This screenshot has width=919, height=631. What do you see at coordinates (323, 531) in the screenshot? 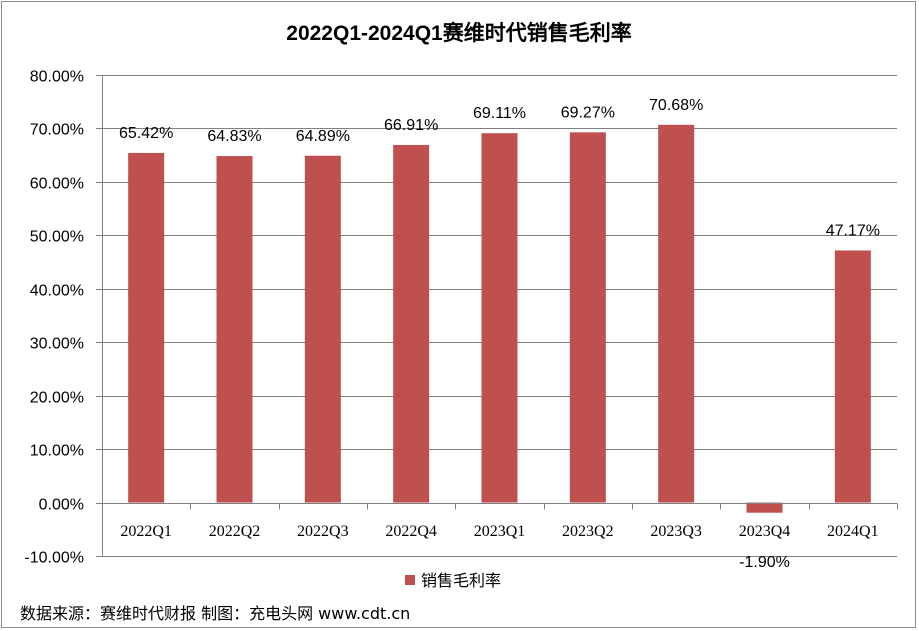
I see `x-category-label: 2022Q3` at bounding box center [323, 531].